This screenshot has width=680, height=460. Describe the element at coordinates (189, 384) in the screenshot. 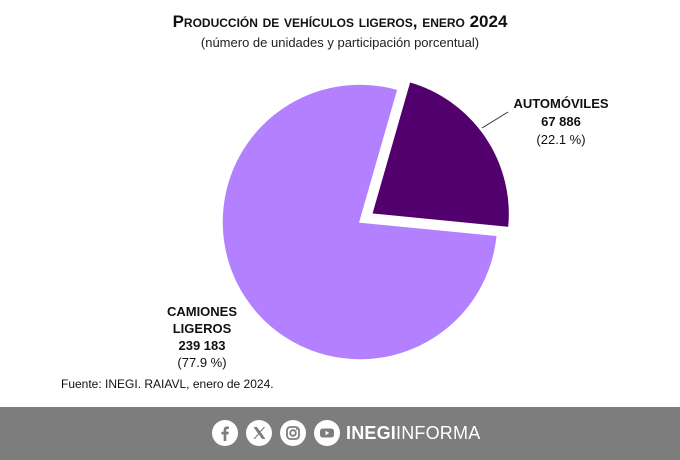

I see `source-text: INEGI. RAIAVL, enero de 2024.` at that location.